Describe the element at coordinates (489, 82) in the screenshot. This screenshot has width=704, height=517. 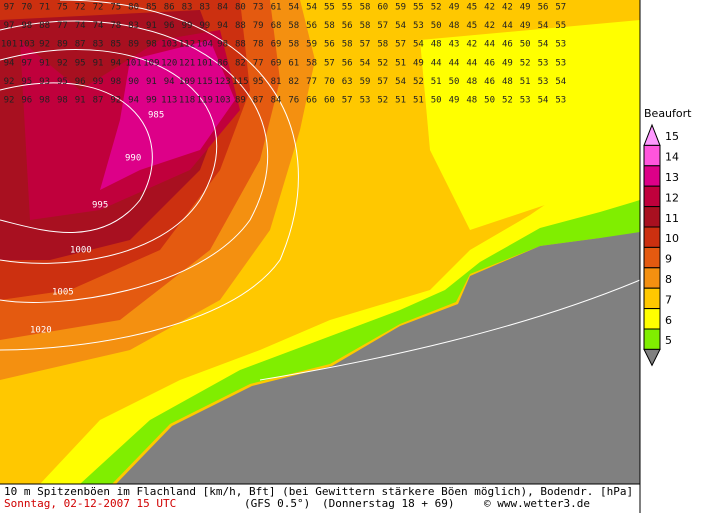
I see `wind-value: 46` at that location.